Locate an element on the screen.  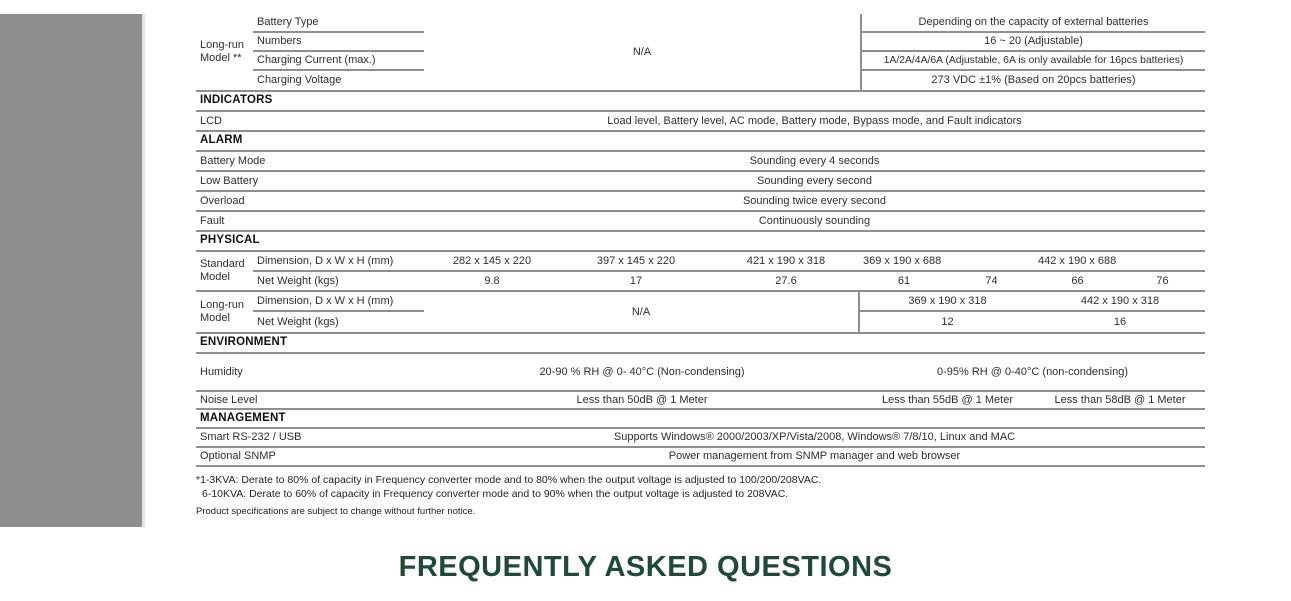
longrun-model-group-label: Long-run Model ** is located at coordinates (224, 52).